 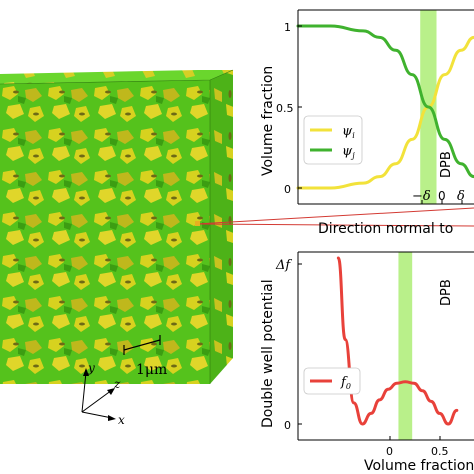 What do you see at coordinates (268, 353) in the screenshot?
I see `bottom-plot-ylabel: Double well potential` at bounding box center [268, 353].